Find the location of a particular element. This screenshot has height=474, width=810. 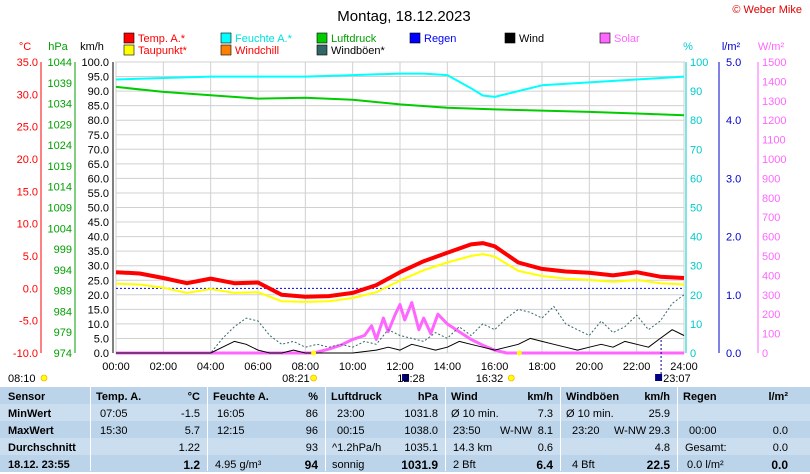

humidity-axis-tick: 80 is located at coordinates (696, 121).